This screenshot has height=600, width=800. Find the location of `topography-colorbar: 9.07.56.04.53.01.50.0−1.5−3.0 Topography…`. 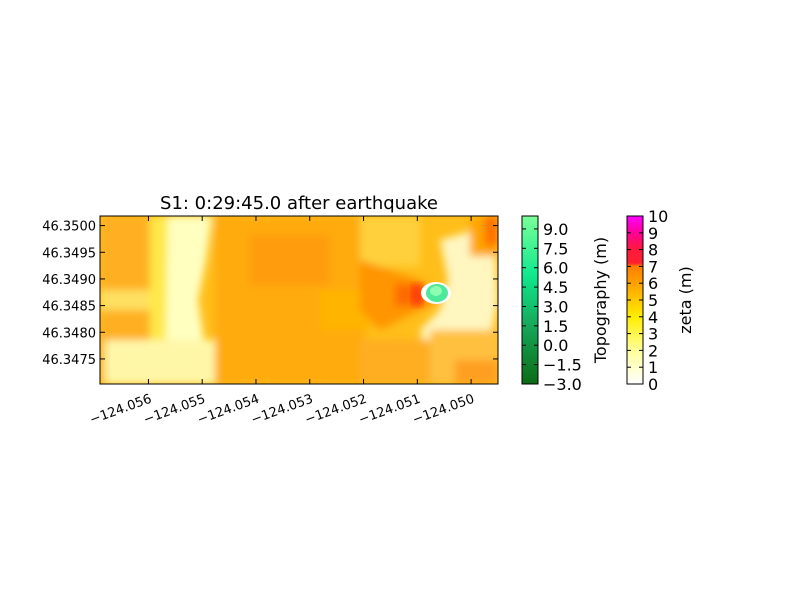

topography-colorbar: 9.07.56.04.53.01.50.0−1.5−3.0 Topography… is located at coordinates (565, 304).